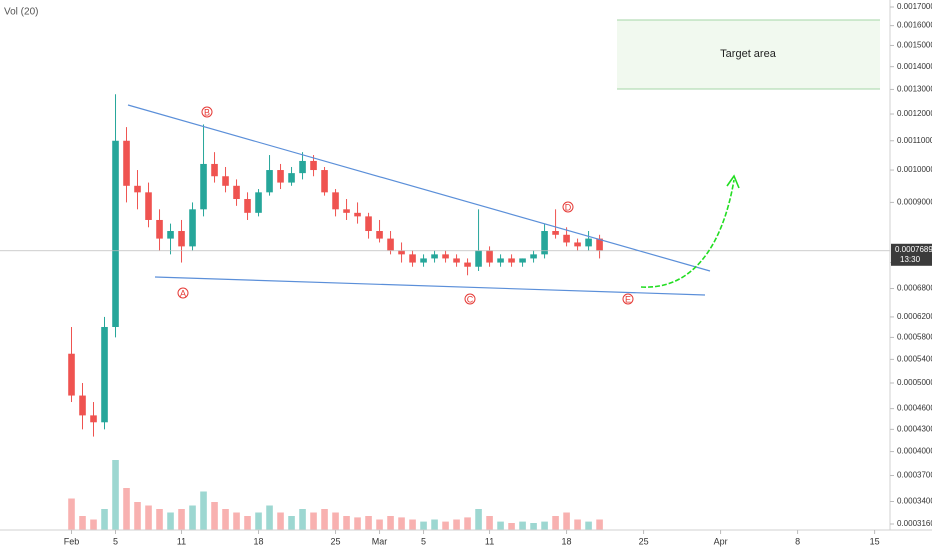 This screenshot has height=550, width=932. Describe the element at coordinates (913, 249) in the screenshot. I see `last-price-label: 0.0007689` at that location.